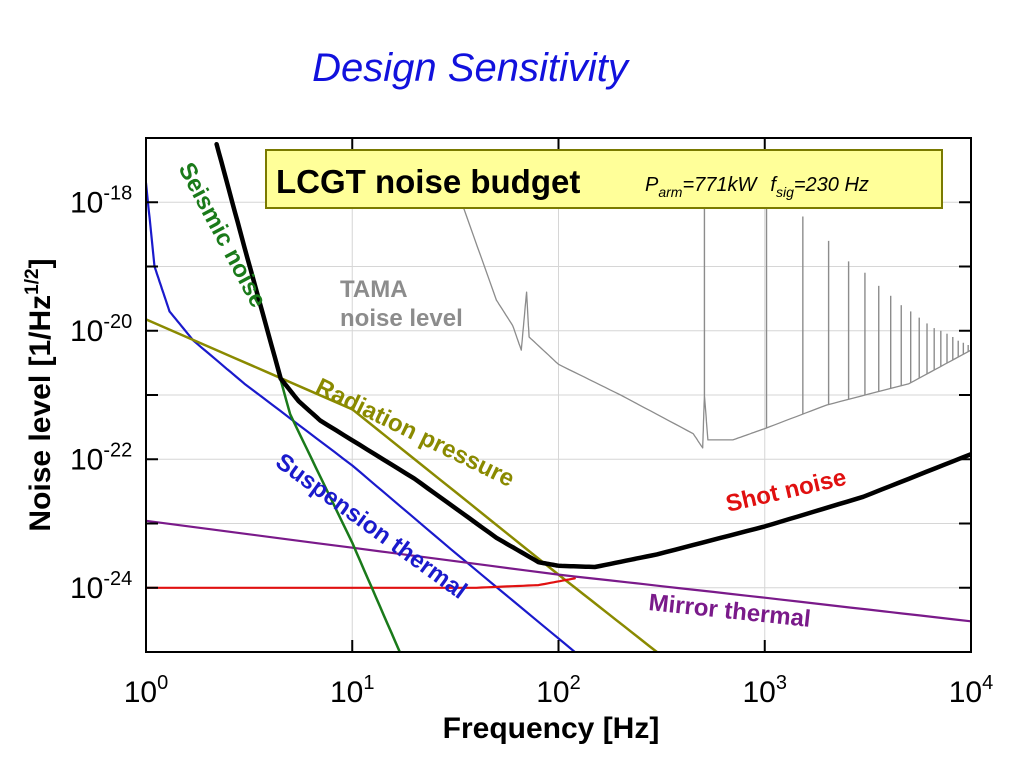 The height and width of the screenshot is (768, 1024). Describe the element at coordinates (101, 457) in the screenshot. I see `y-tick-label: 10-22` at that location.